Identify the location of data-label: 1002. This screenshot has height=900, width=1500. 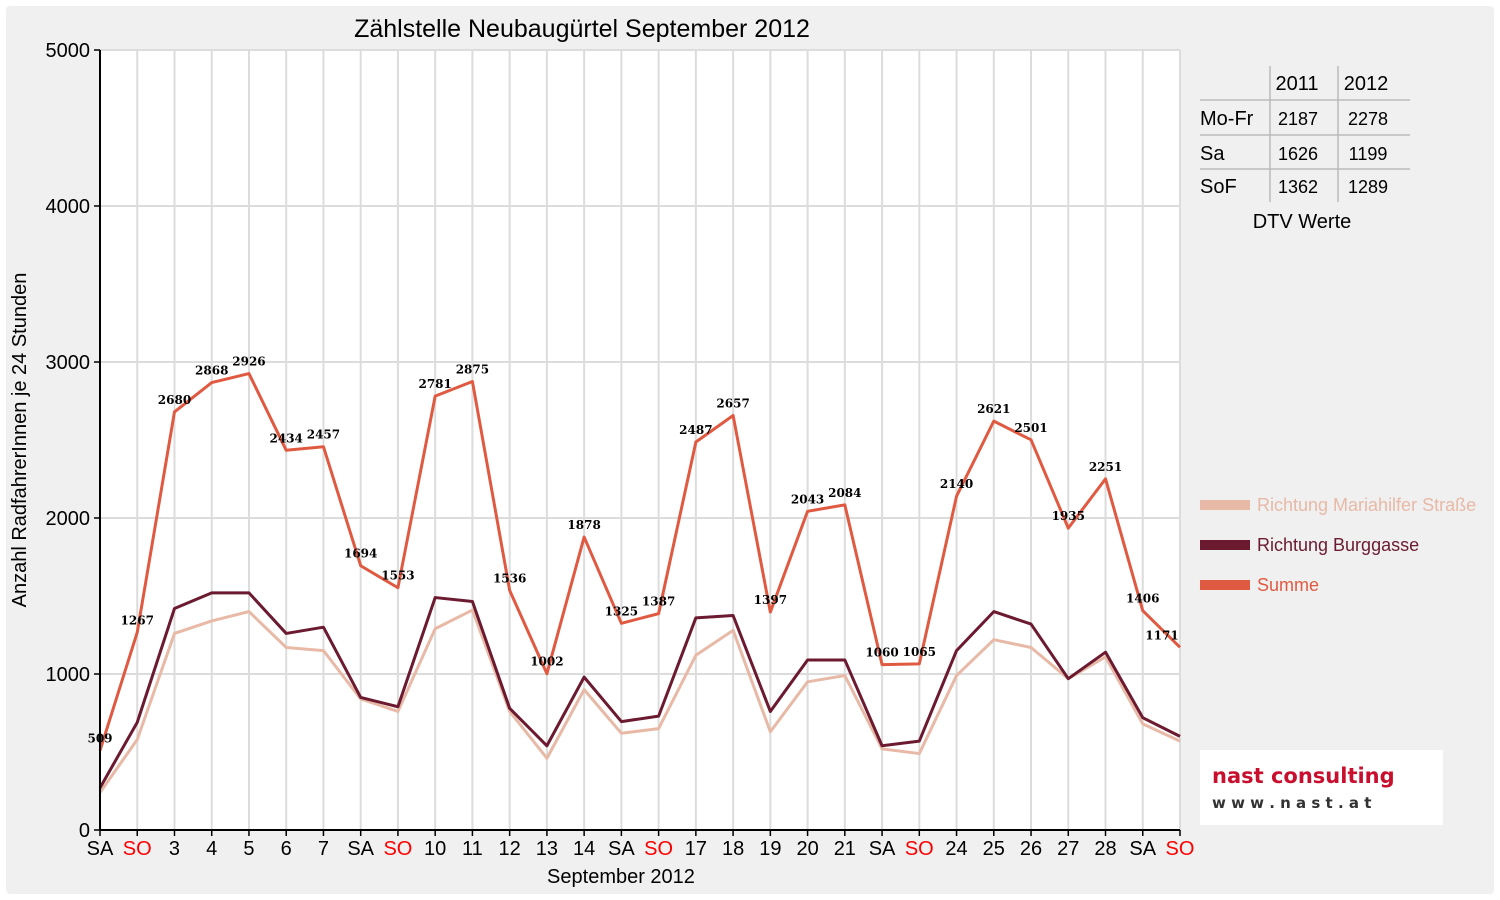
(546, 662).